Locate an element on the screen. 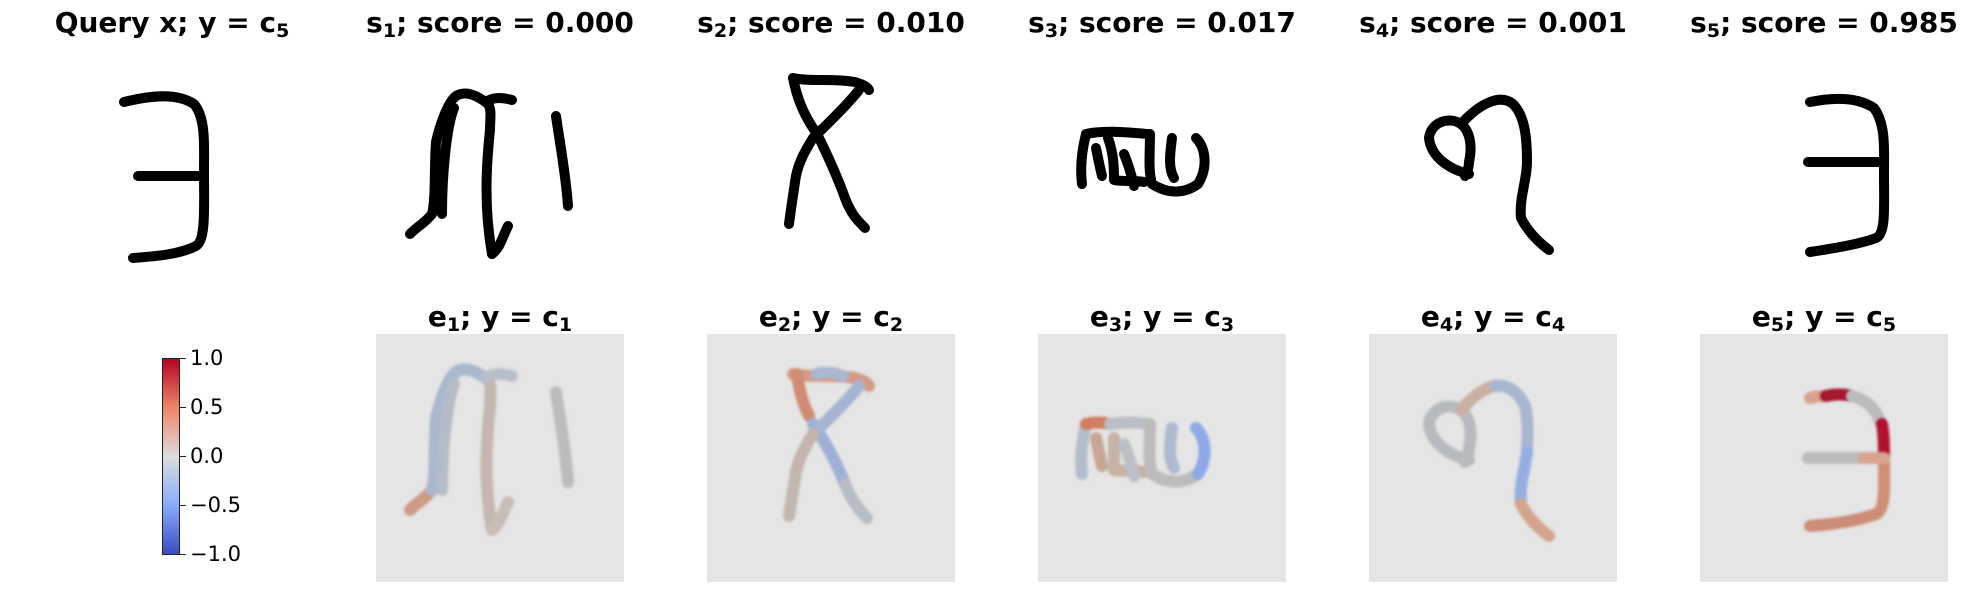 This screenshot has width=1963, height=591. e3-heatmap is located at coordinates (1162, 458).